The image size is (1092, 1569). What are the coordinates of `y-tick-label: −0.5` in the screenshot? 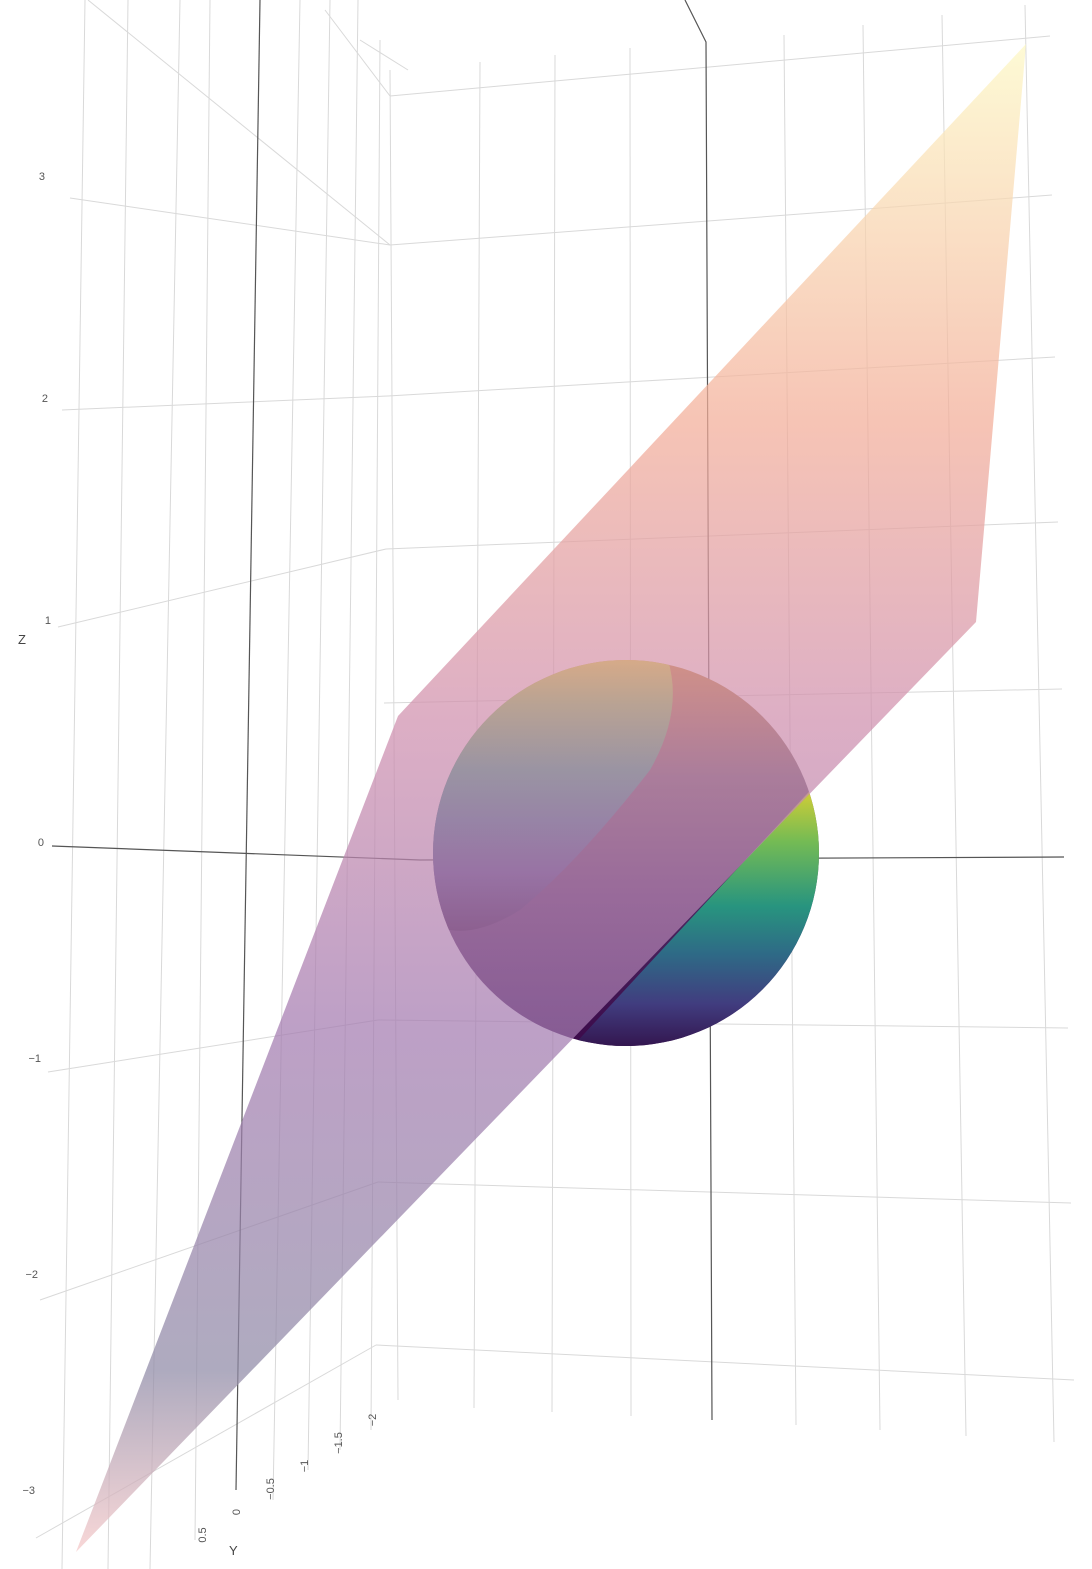 It's located at (271, 1489).